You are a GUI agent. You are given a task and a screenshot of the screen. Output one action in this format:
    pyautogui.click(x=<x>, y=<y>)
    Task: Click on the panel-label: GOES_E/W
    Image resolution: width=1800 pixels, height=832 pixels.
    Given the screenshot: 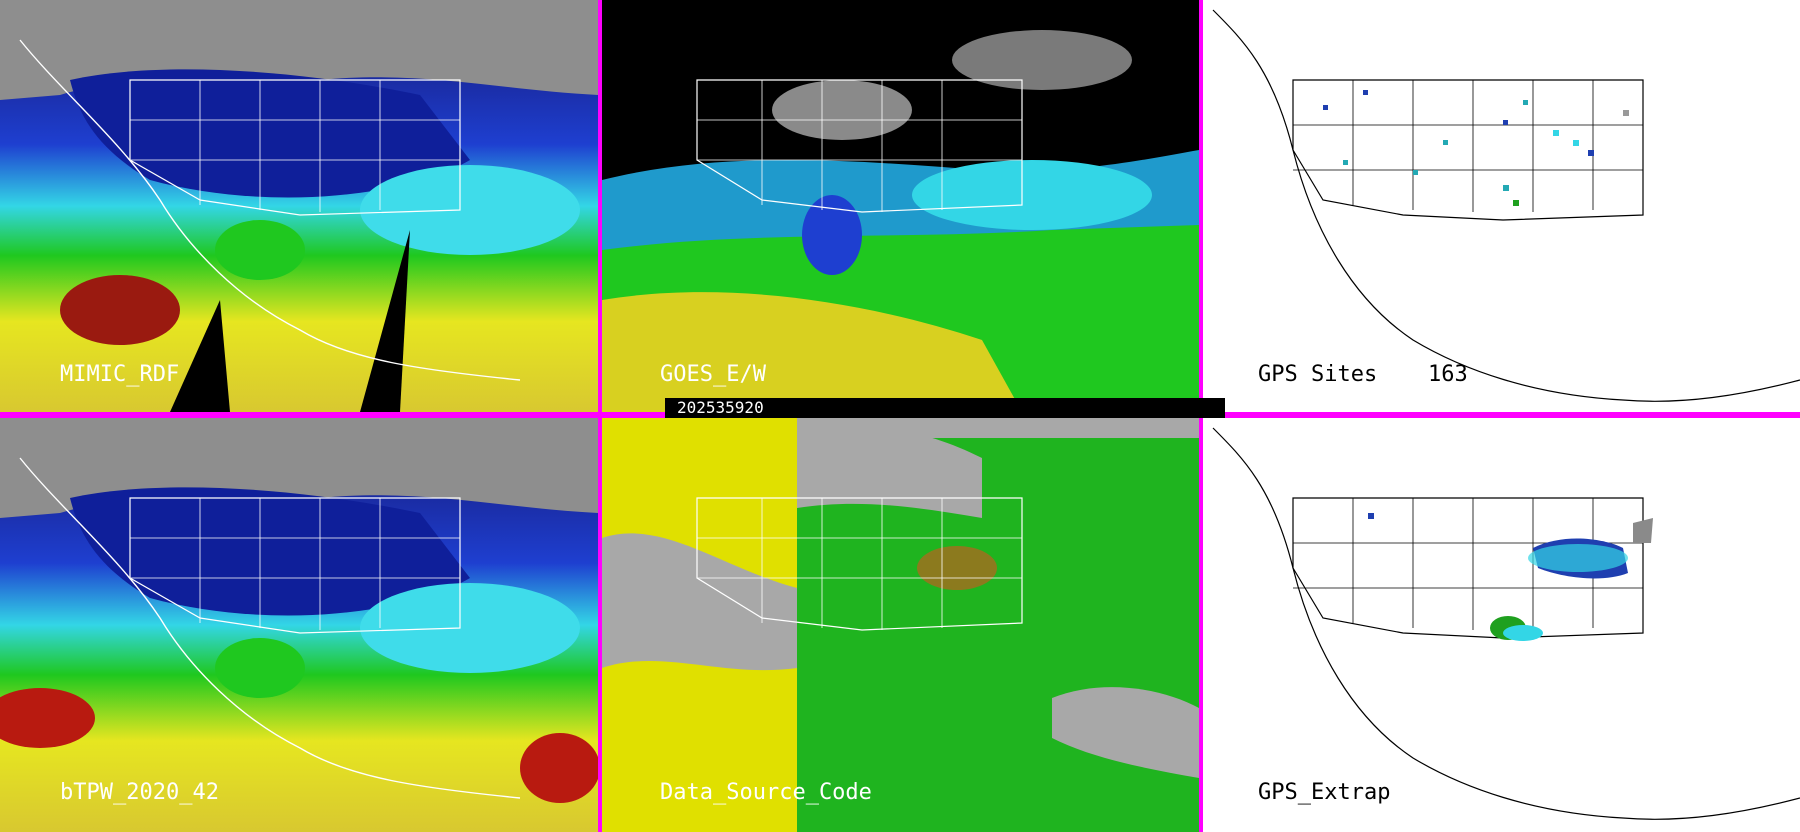 What is the action you would take?
    pyautogui.click(x=713, y=374)
    